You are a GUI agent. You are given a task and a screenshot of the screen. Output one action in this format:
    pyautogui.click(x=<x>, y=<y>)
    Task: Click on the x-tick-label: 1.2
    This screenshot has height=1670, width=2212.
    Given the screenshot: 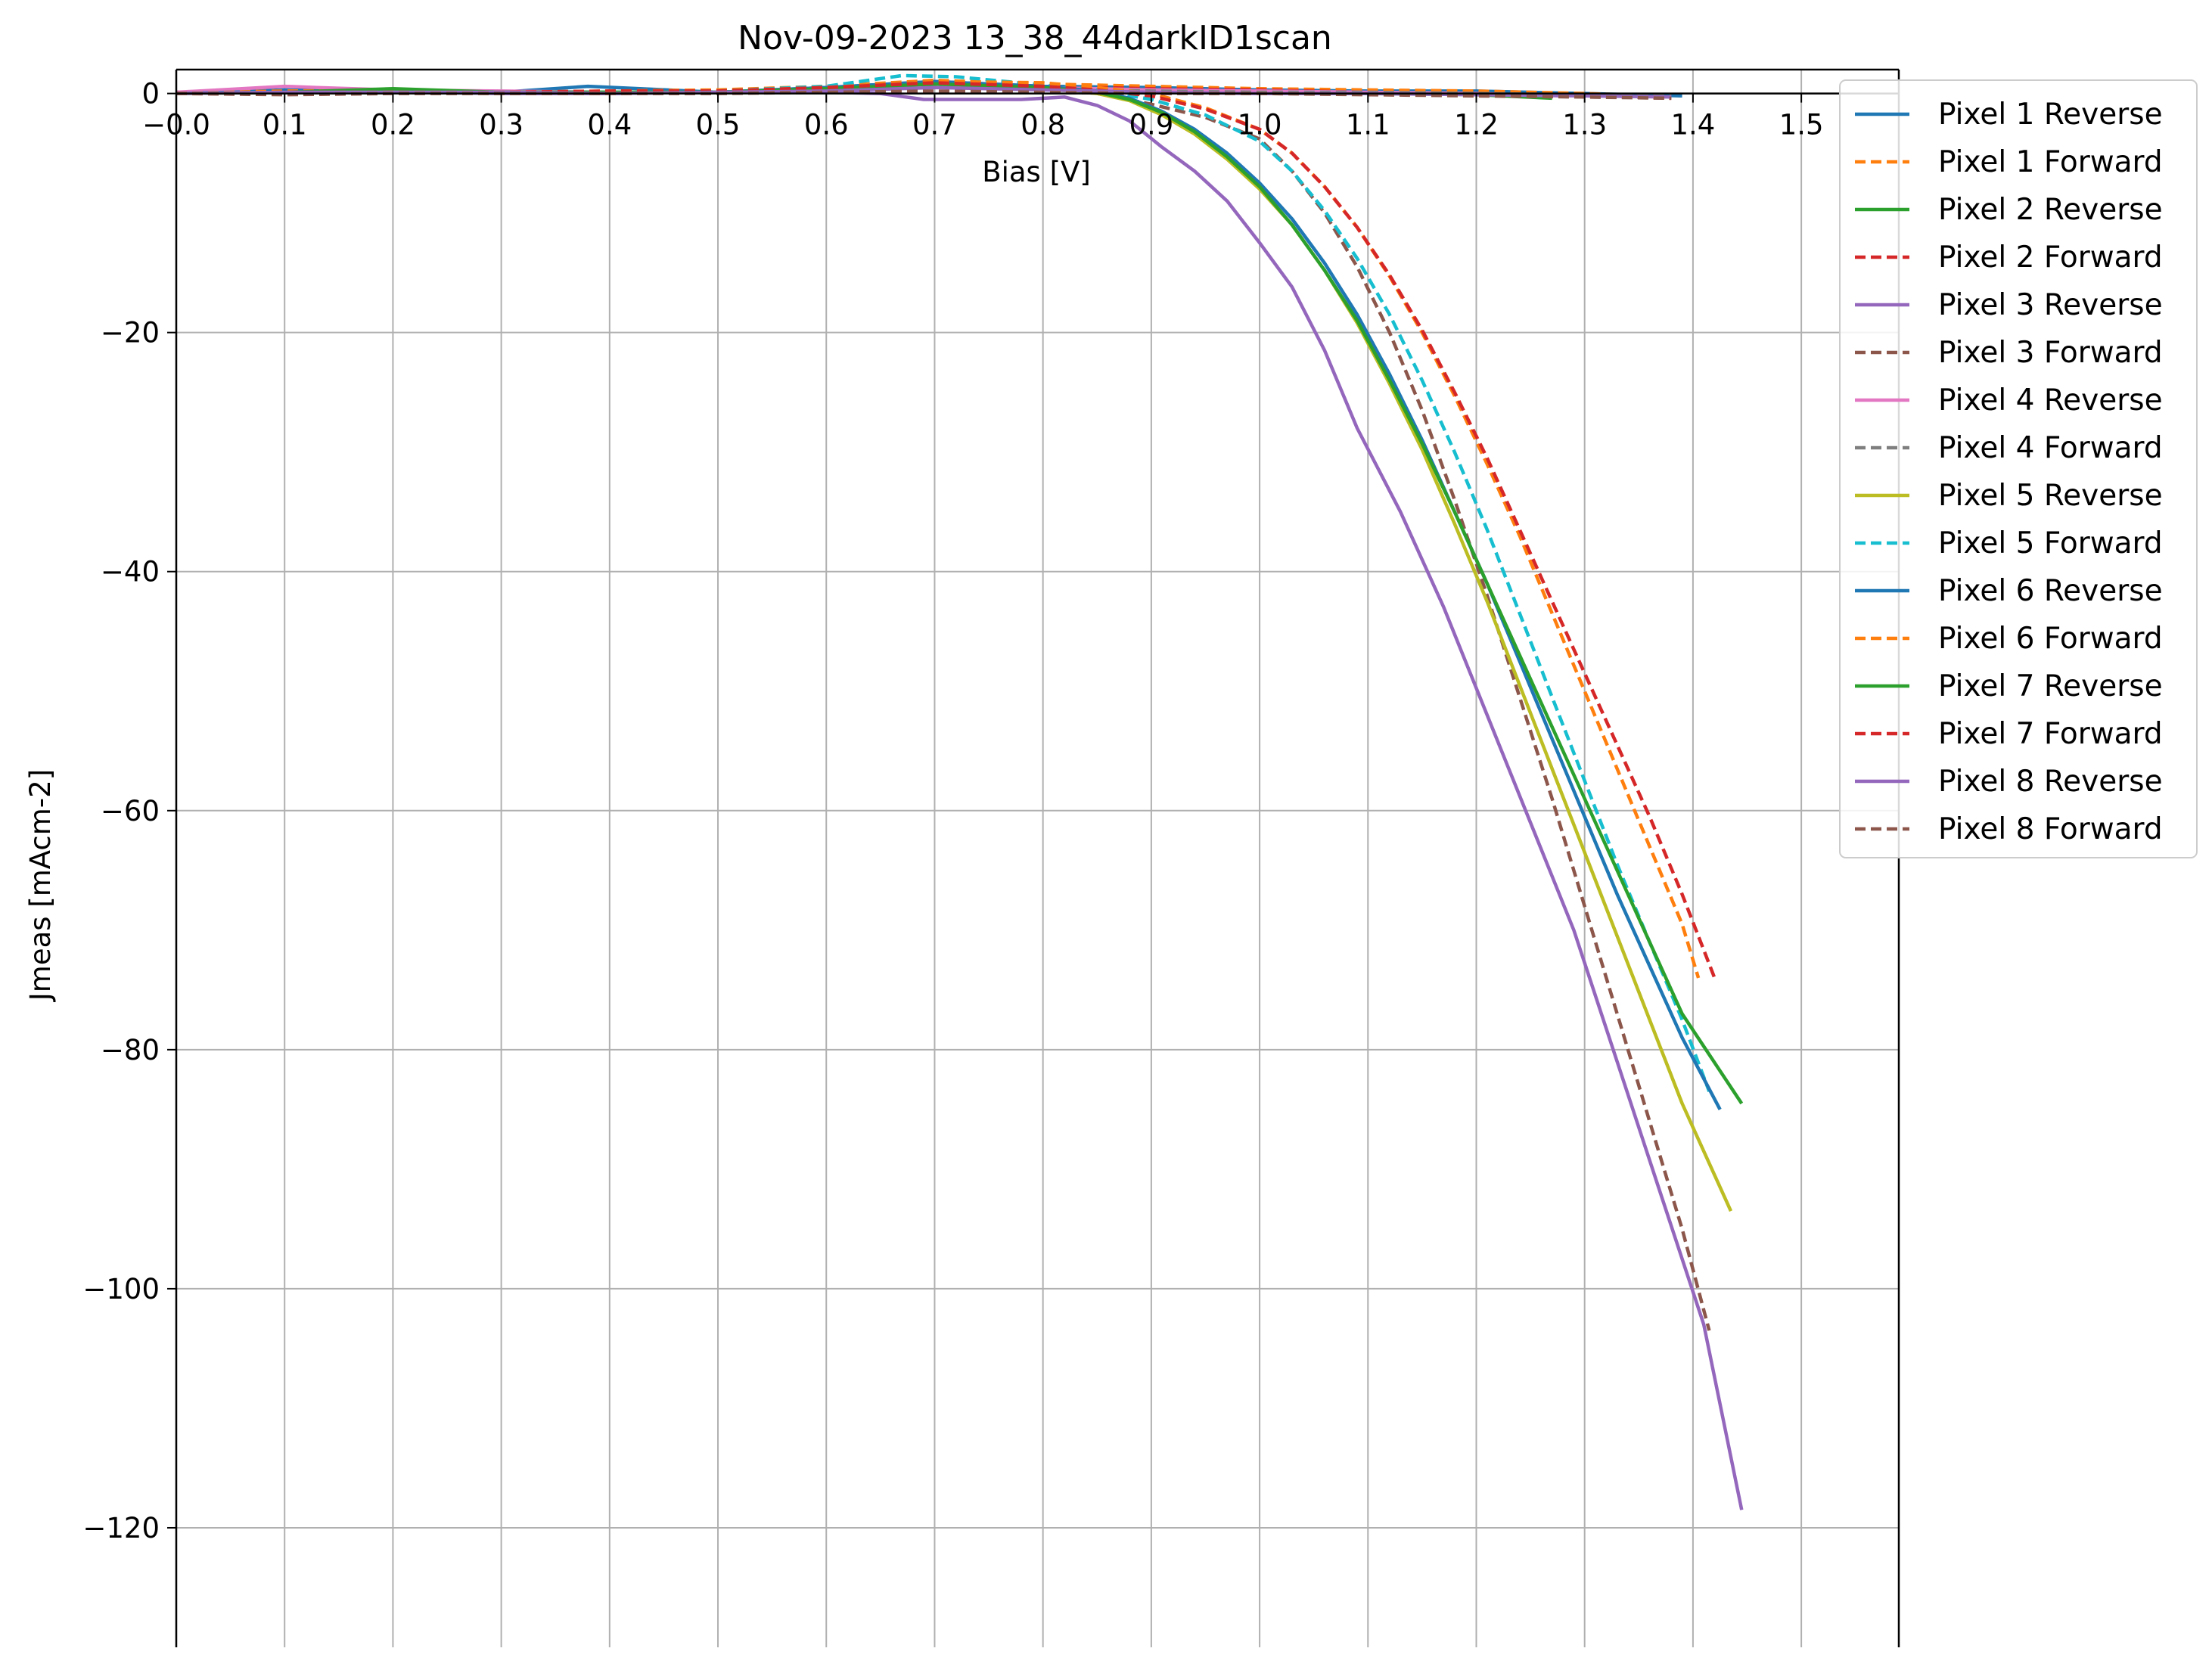 What is the action you would take?
    pyautogui.click(x=1476, y=125)
    